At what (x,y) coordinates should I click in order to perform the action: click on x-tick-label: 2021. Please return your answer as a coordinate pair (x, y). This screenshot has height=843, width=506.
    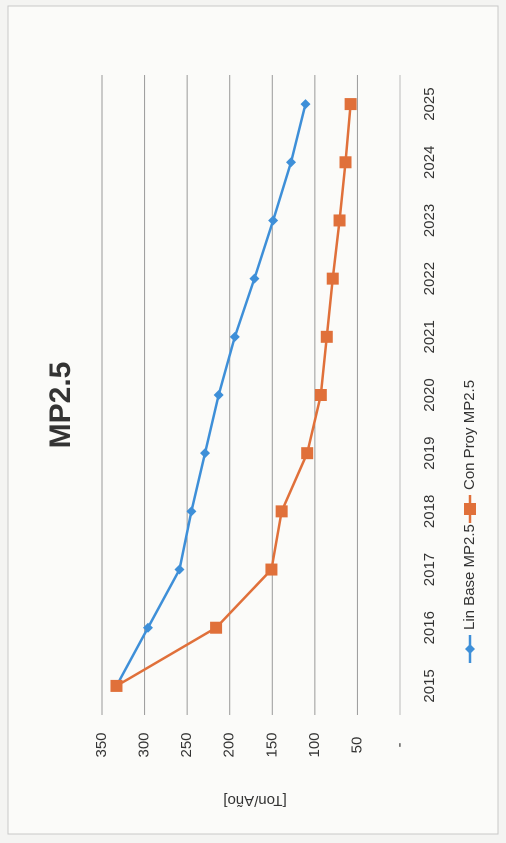
    Looking at the image, I should click on (429, 336).